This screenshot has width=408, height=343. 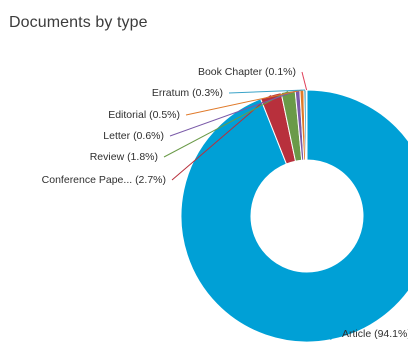 What do you see at coordinates (104, 180) in the screenshot?
I see `slice-label-1: Conference Pape... (2.7%)` at bounding box center [104, 180].